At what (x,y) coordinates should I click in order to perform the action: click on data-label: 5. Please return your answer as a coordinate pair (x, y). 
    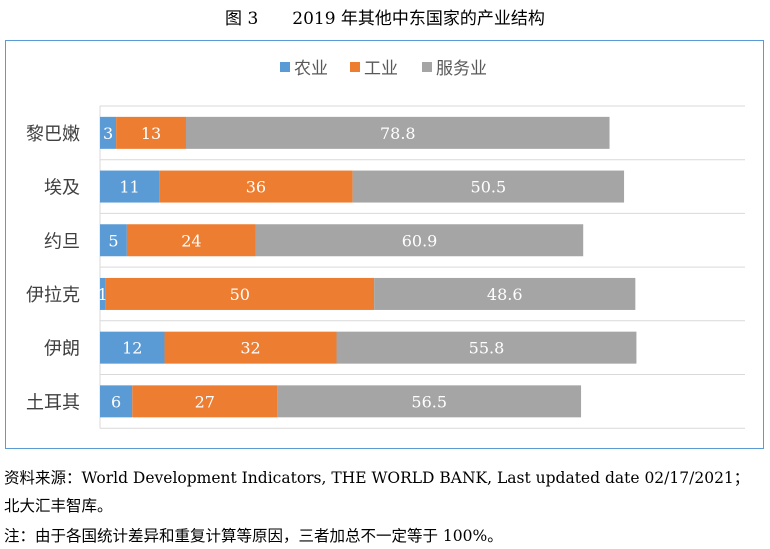
    Looking at the image, I should click on (113, 240).